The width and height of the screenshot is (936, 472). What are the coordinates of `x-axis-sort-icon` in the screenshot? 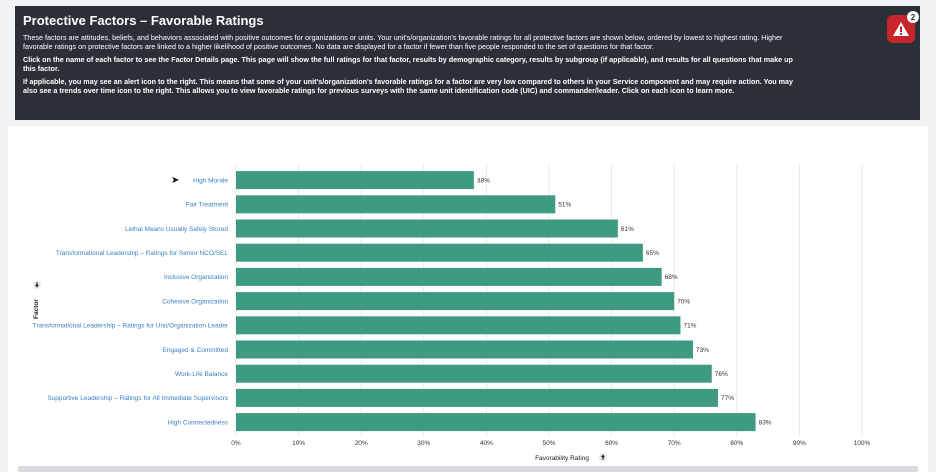 It's located at (603, 457).